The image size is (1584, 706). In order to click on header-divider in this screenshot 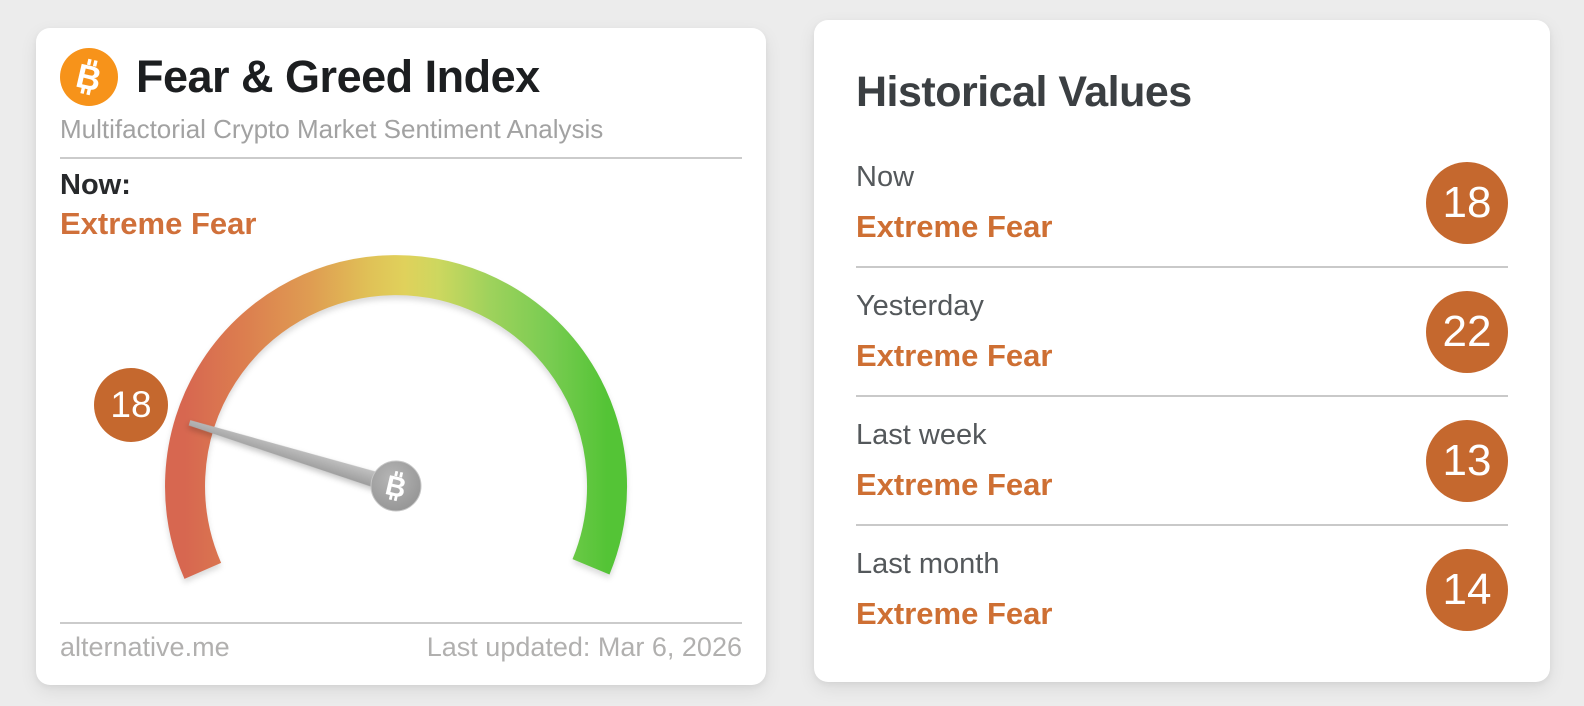, I will do `click(401, 157)`.